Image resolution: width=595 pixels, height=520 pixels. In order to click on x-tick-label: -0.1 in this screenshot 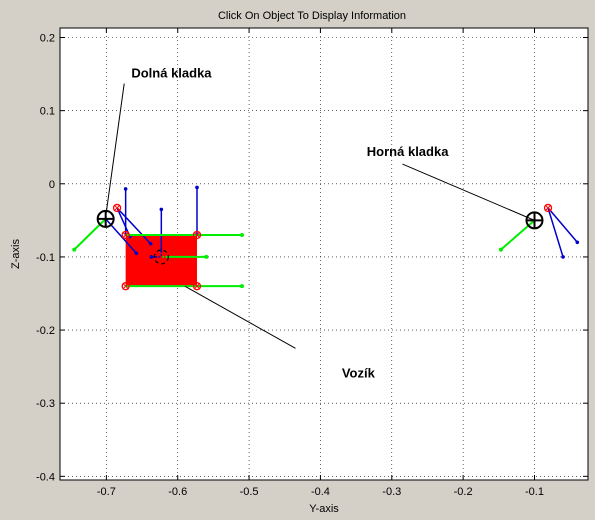, I will do `click(534, 492)`.